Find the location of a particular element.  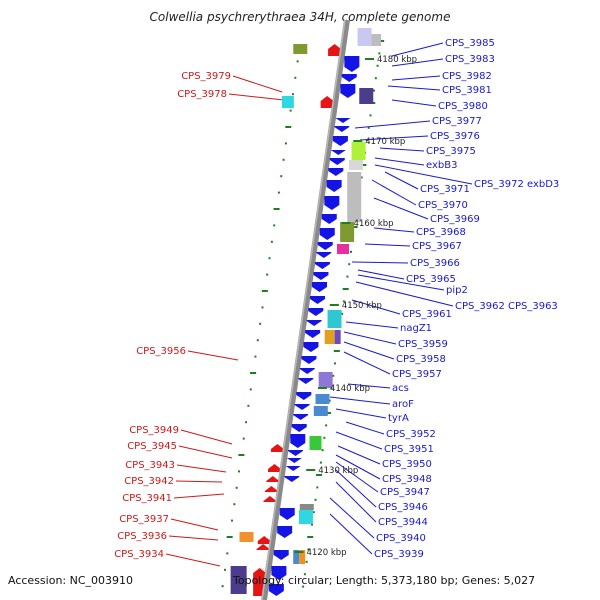

forward-gene-label: CPS_3940 is located at coordinates (401, 538).